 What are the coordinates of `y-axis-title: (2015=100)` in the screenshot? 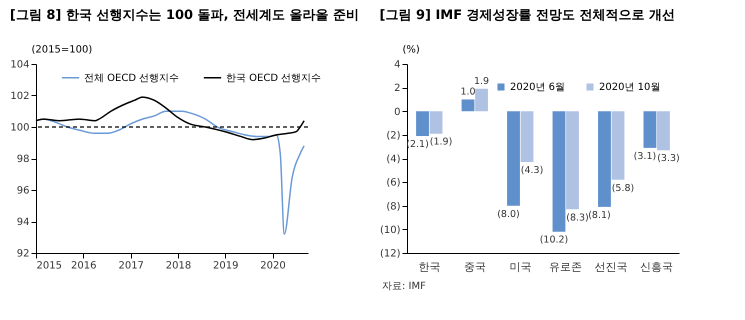 It's located at (62, 50).